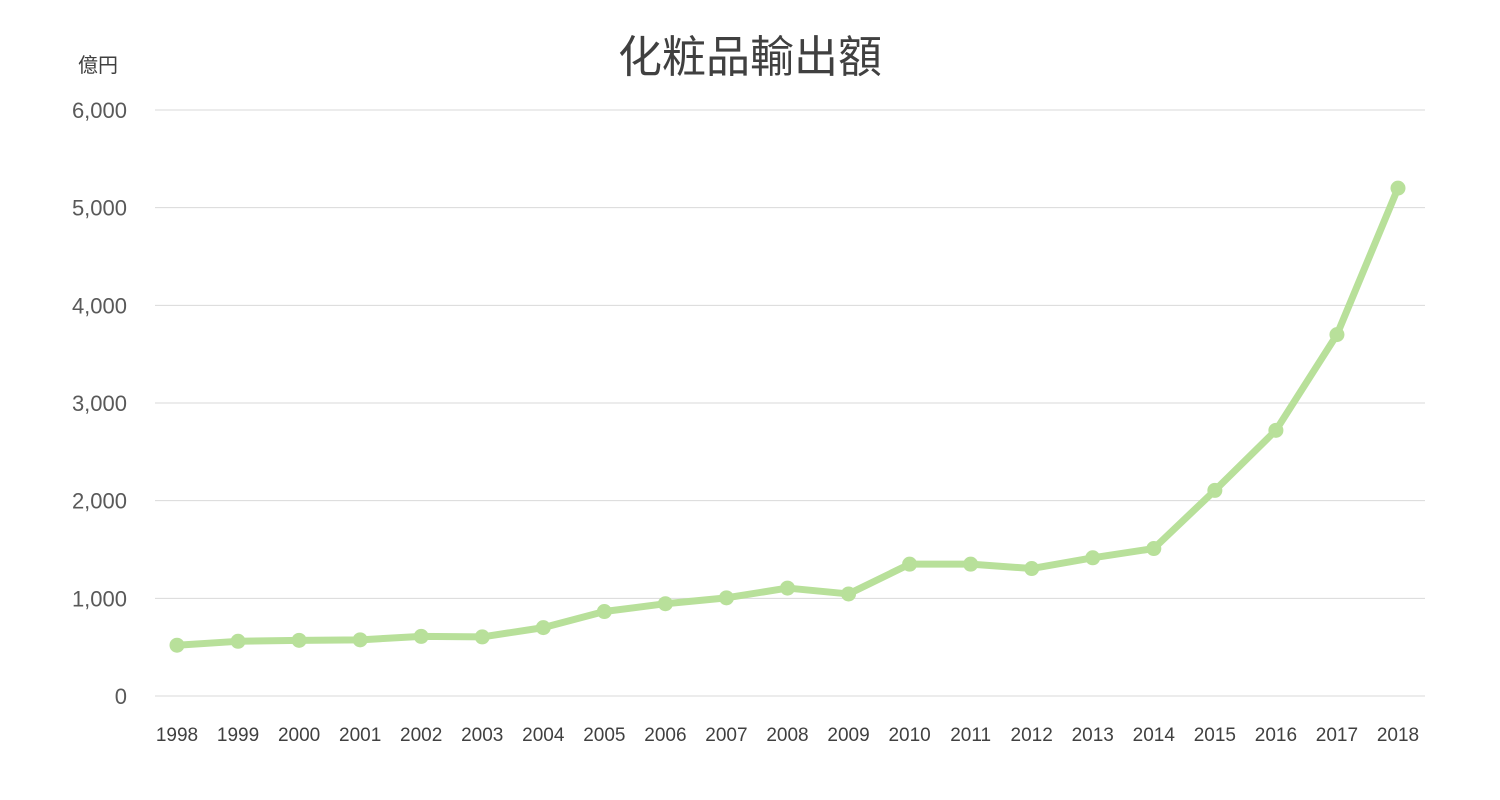  What do you see at coordinates (238, 641) in the screenshot?
I see `data-point-1999` at bounding box center [238, 641].